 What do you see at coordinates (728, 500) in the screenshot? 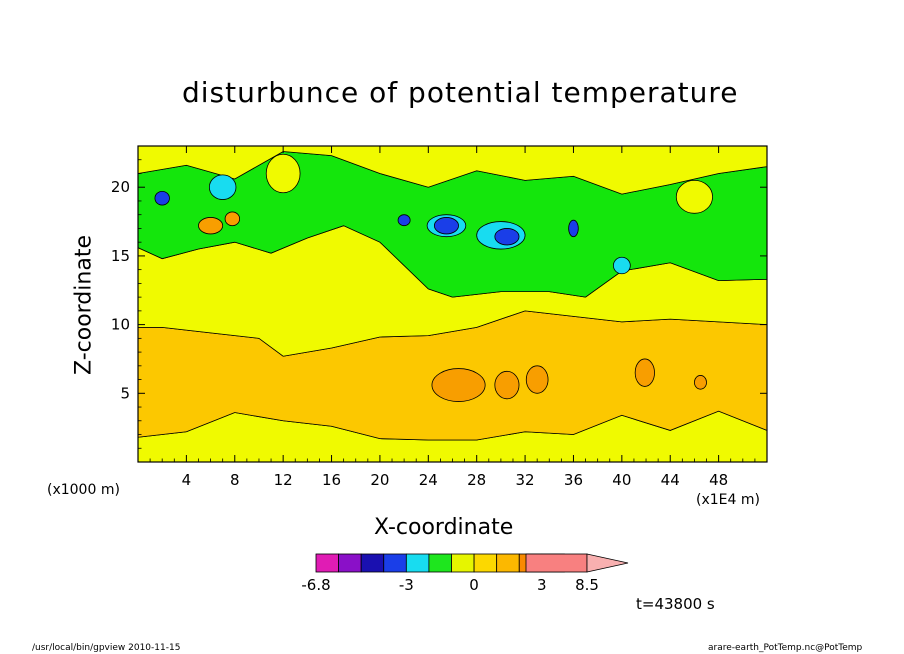
I see `x-unit-label: (x1E4 m)` at bounding box center [728, 500].